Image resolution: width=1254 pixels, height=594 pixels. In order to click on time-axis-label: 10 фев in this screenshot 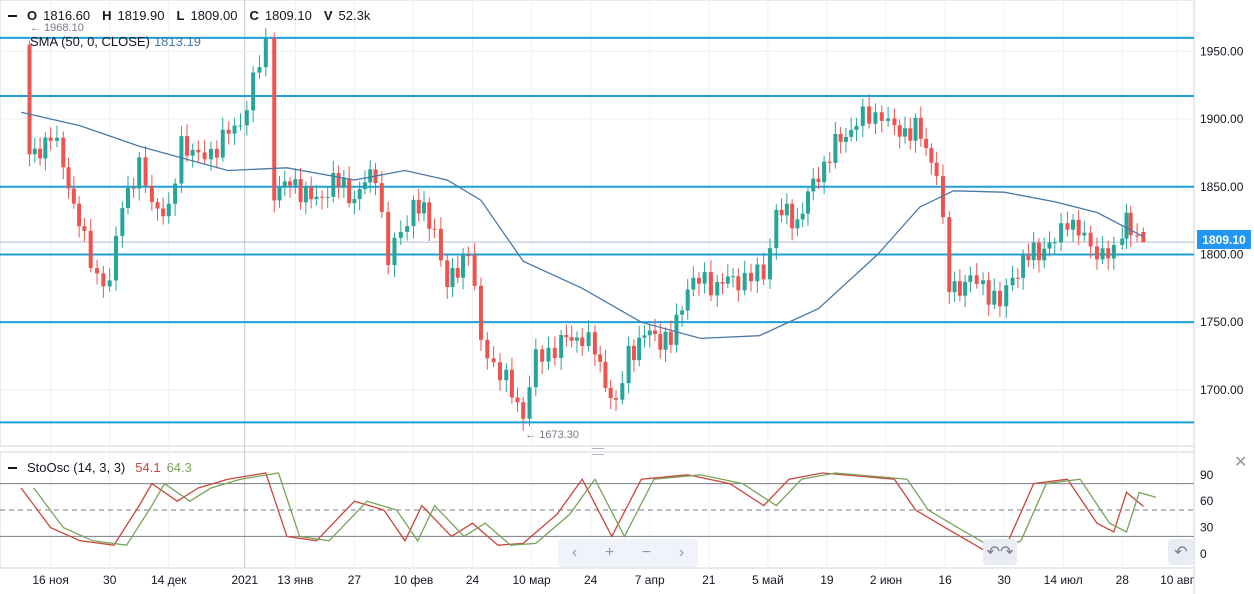, I will do `click(414, 580)`.